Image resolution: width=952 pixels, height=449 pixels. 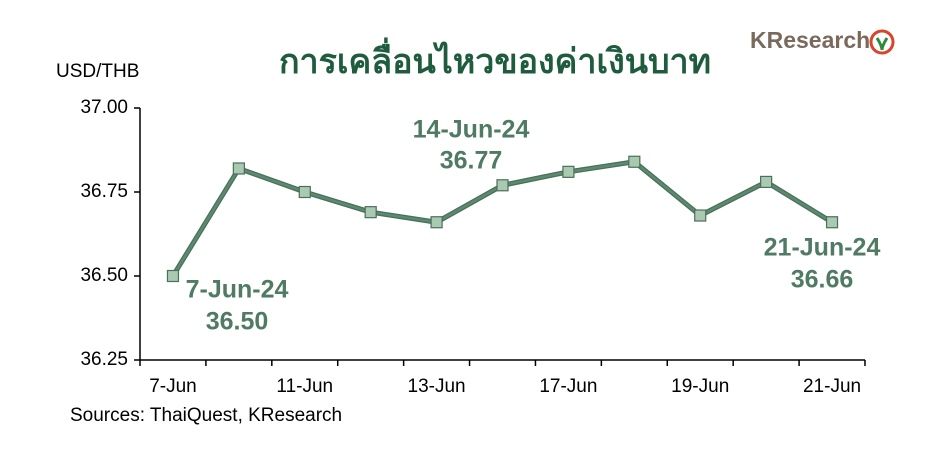 What do you see at coordinates (237, 290) in the screenshot?
I see `annotation: 7-Jun-24` at bounding box center [237, 290].